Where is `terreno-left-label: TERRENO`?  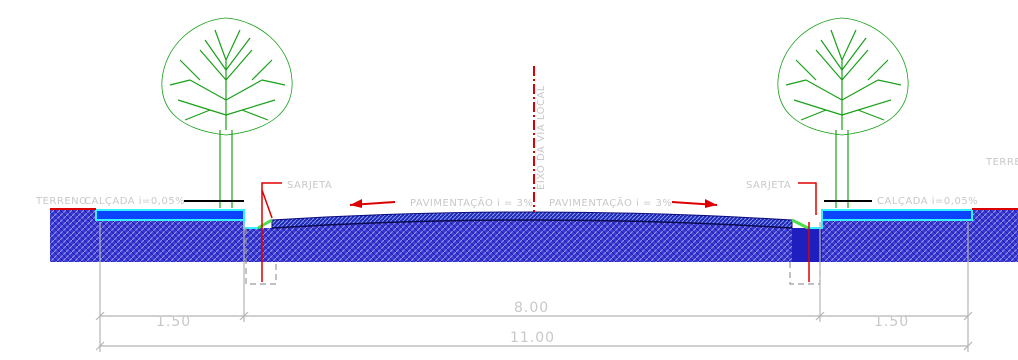
terreno-left-label: TERRENO is located at coordinates (61, 201).